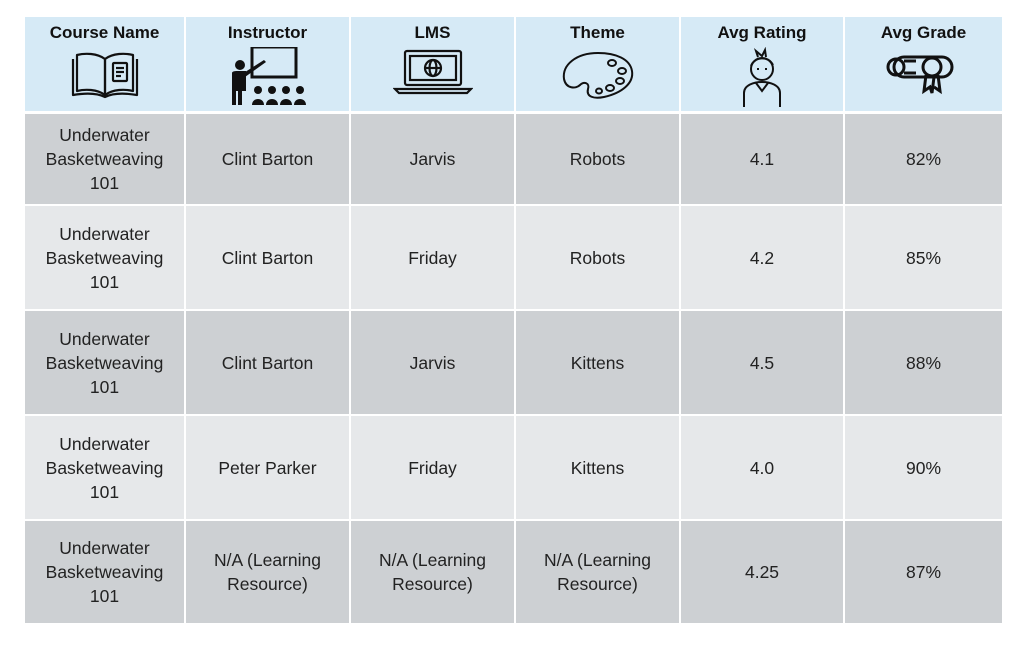 The image size is (1024, 648). Describe the element at coordinates (268, 76) in the screenshot. I see `teacher-presenting-icon` at that location.